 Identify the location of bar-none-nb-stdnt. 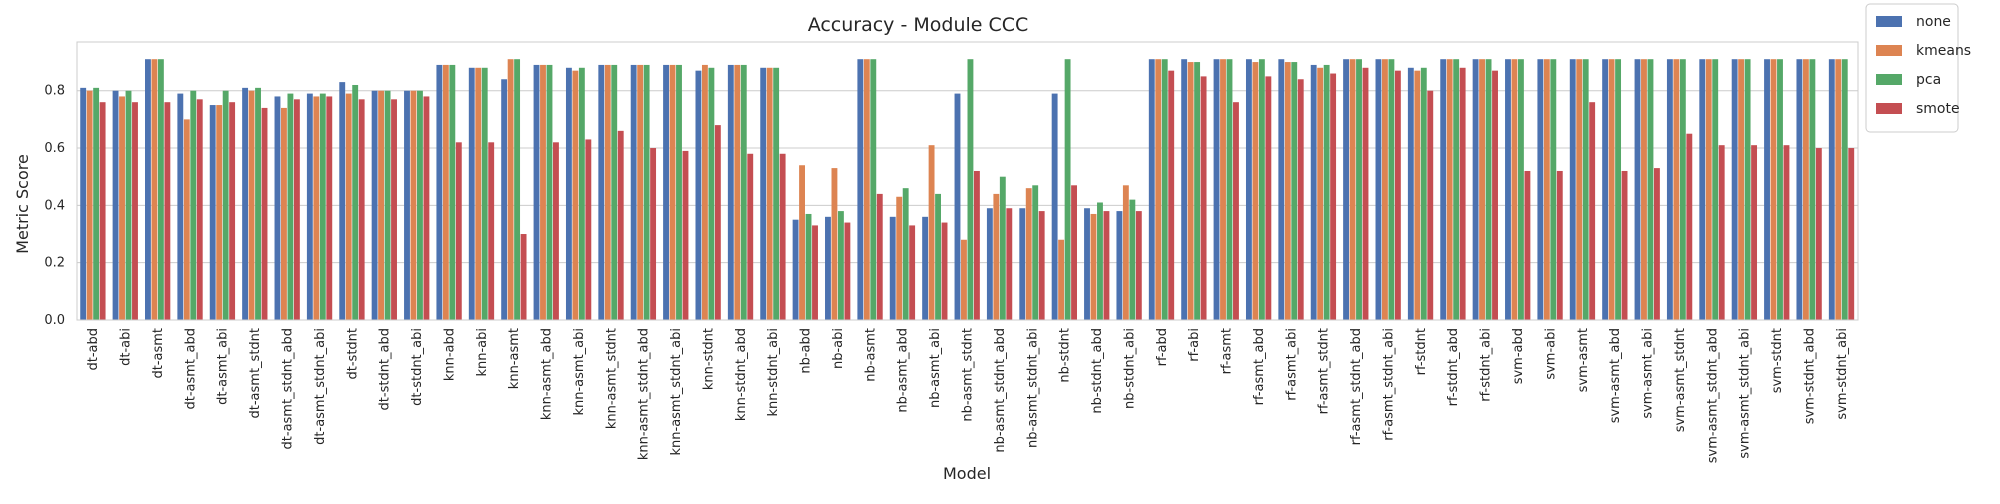
(1054, 206).